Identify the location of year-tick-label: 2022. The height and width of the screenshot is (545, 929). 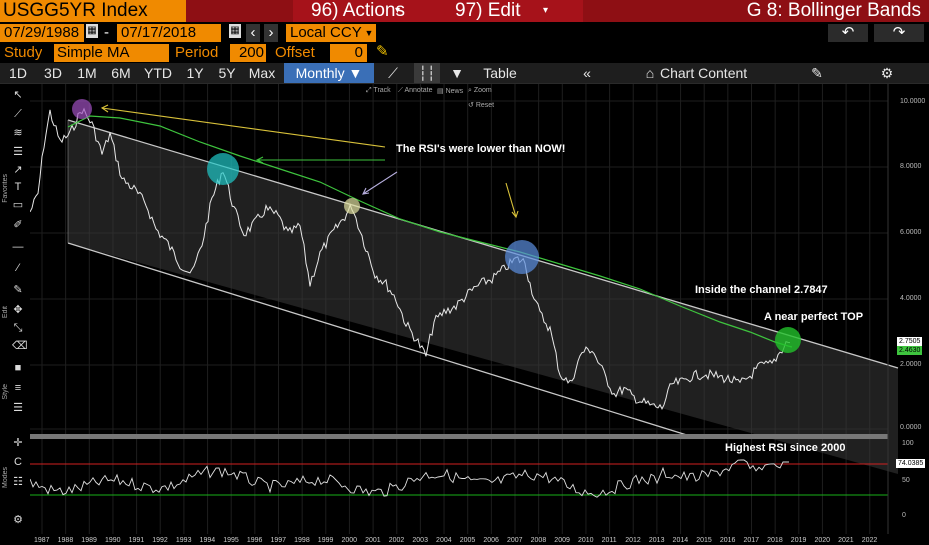
(869, 540).